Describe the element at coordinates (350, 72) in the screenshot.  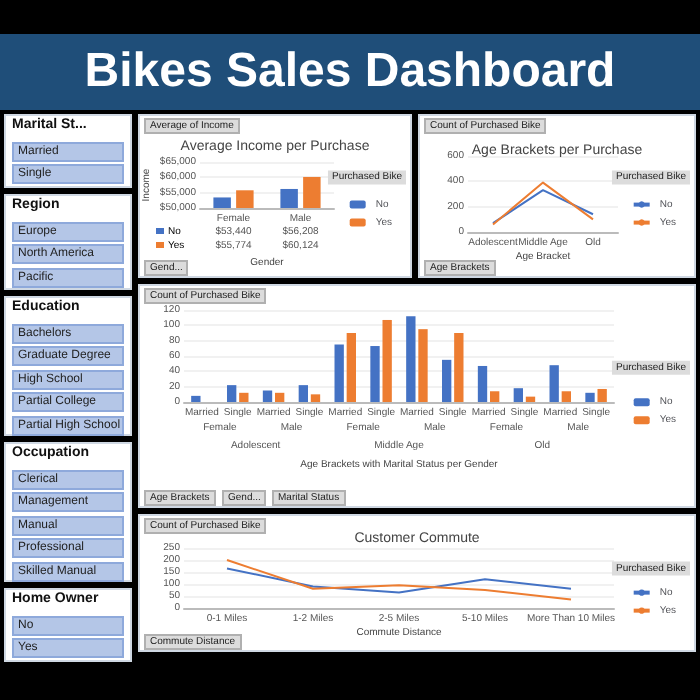
I see `text: Bikes Sales Dashboard` at that location.